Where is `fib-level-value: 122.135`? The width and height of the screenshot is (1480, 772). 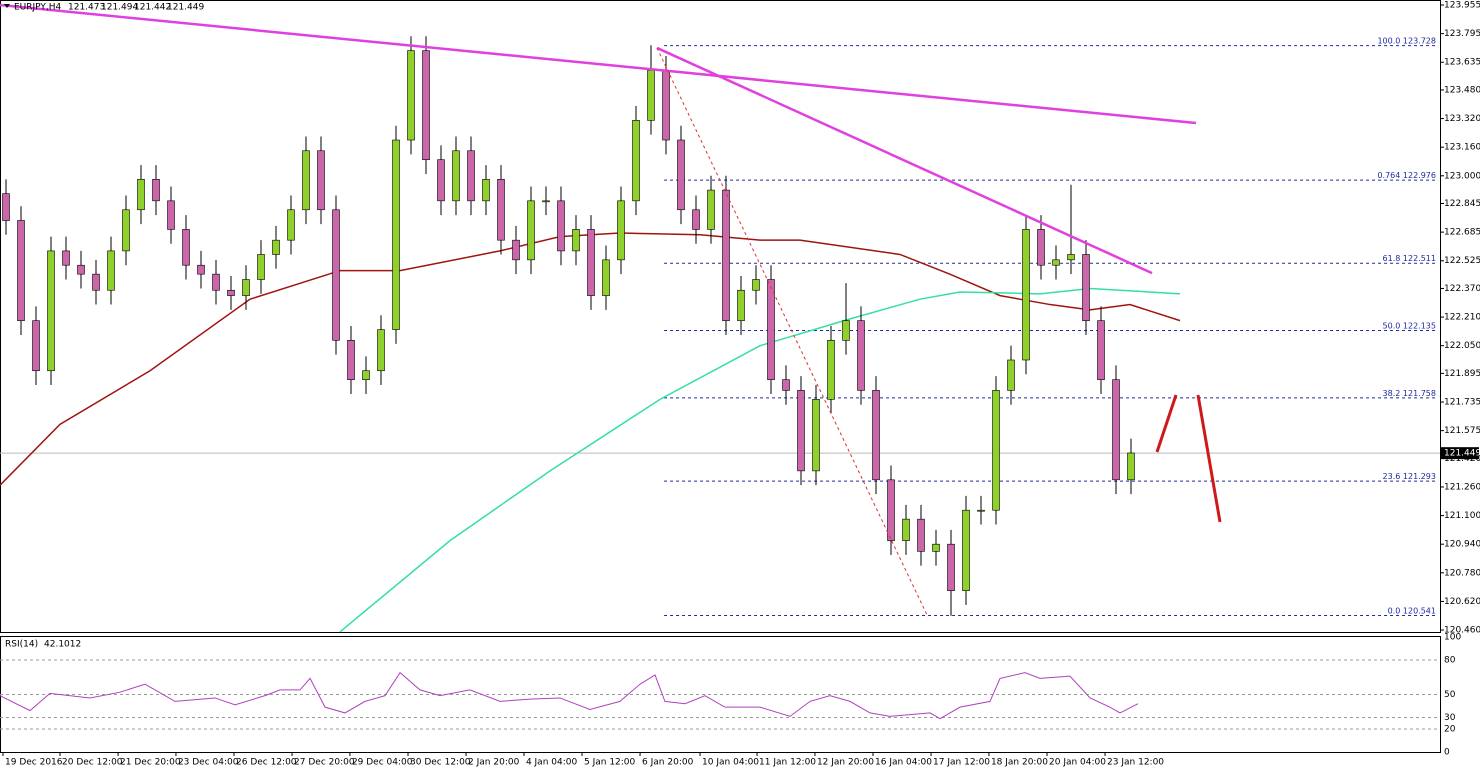 fib-level-value: 122.135 is located at coordinates (1419, 325).